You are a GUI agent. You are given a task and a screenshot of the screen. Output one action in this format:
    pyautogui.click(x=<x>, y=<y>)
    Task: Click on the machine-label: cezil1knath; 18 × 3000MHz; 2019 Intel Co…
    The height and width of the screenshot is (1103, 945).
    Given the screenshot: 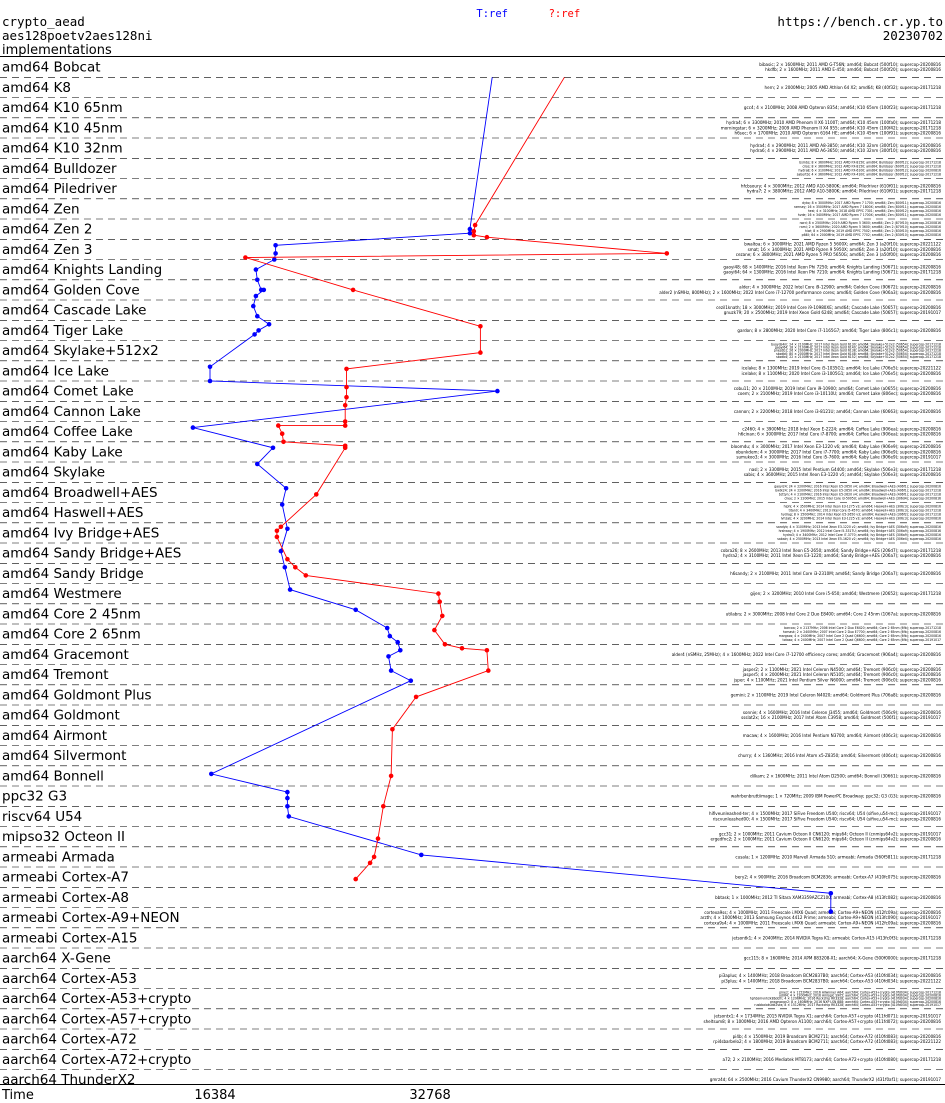 What is the action you would take?
    pyautogui.click(x=828, y=307)
    